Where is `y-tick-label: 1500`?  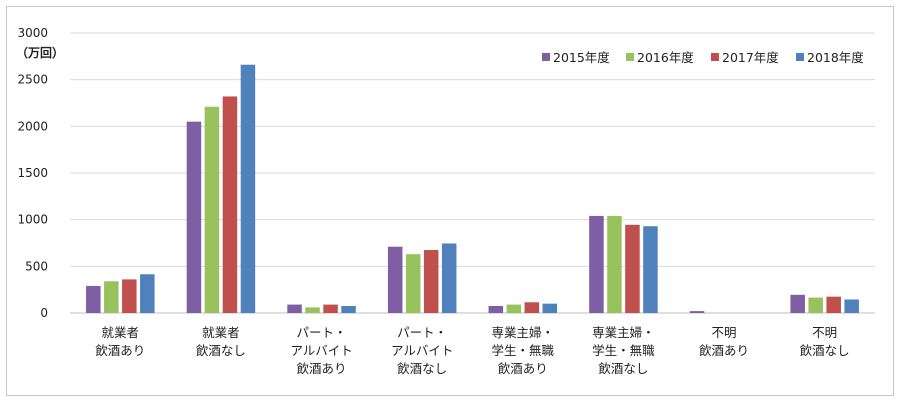
y-tick-label: 1500 is located at coordinates (32, 173).